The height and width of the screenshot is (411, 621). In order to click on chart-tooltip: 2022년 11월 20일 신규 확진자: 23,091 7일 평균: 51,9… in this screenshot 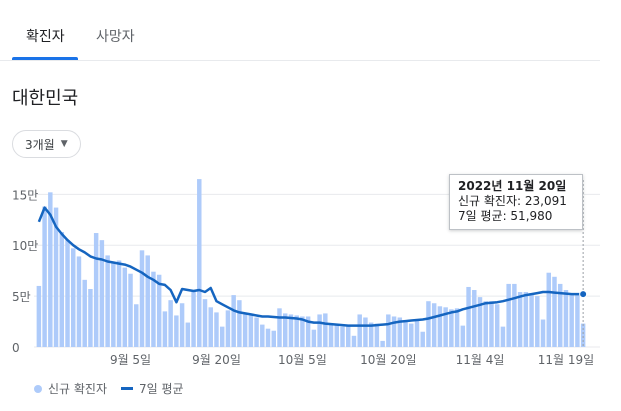, I will do `click(516, 202)`.